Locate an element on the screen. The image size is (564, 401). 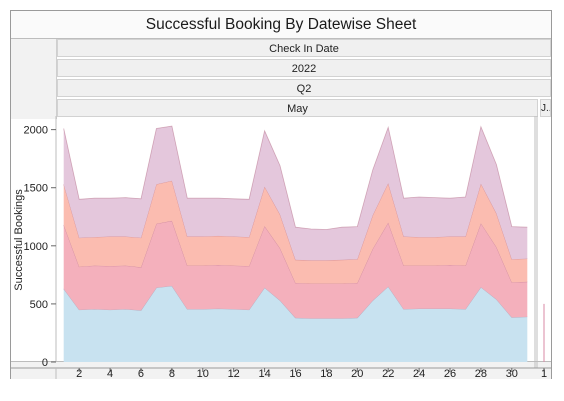
x-tick-label: 14 is located at coordinates (264, 374).